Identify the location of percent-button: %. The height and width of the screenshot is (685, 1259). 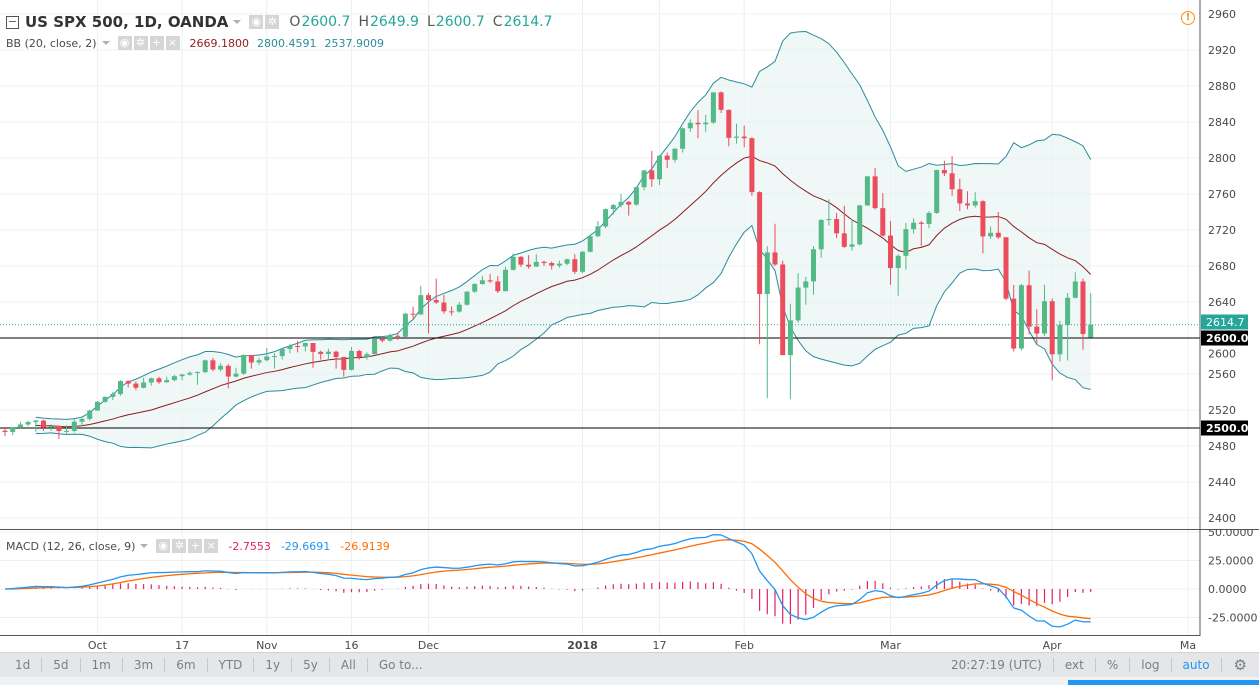
(1113, 665).